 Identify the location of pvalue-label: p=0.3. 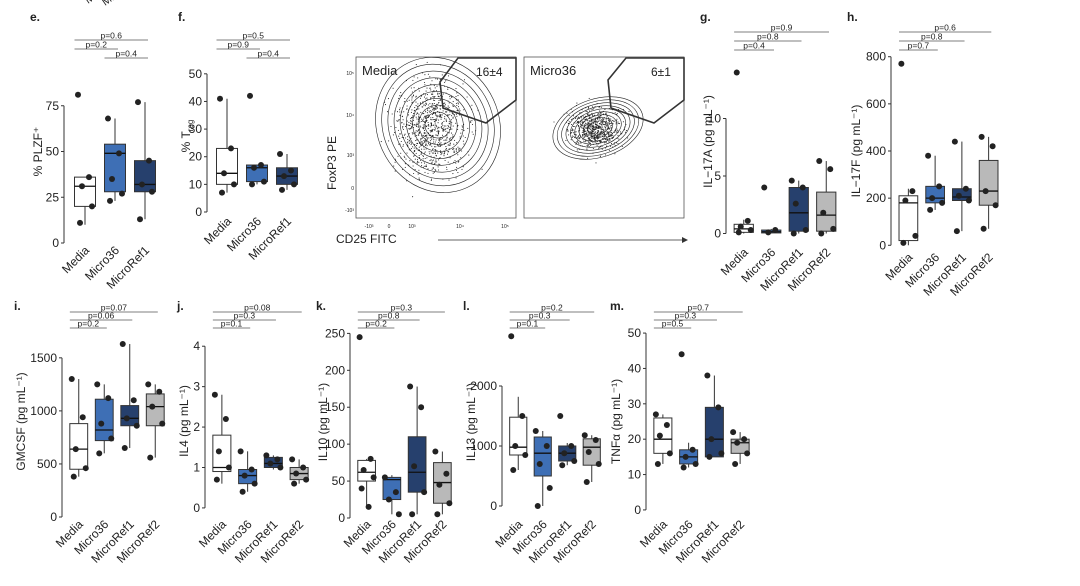
(402, 308).